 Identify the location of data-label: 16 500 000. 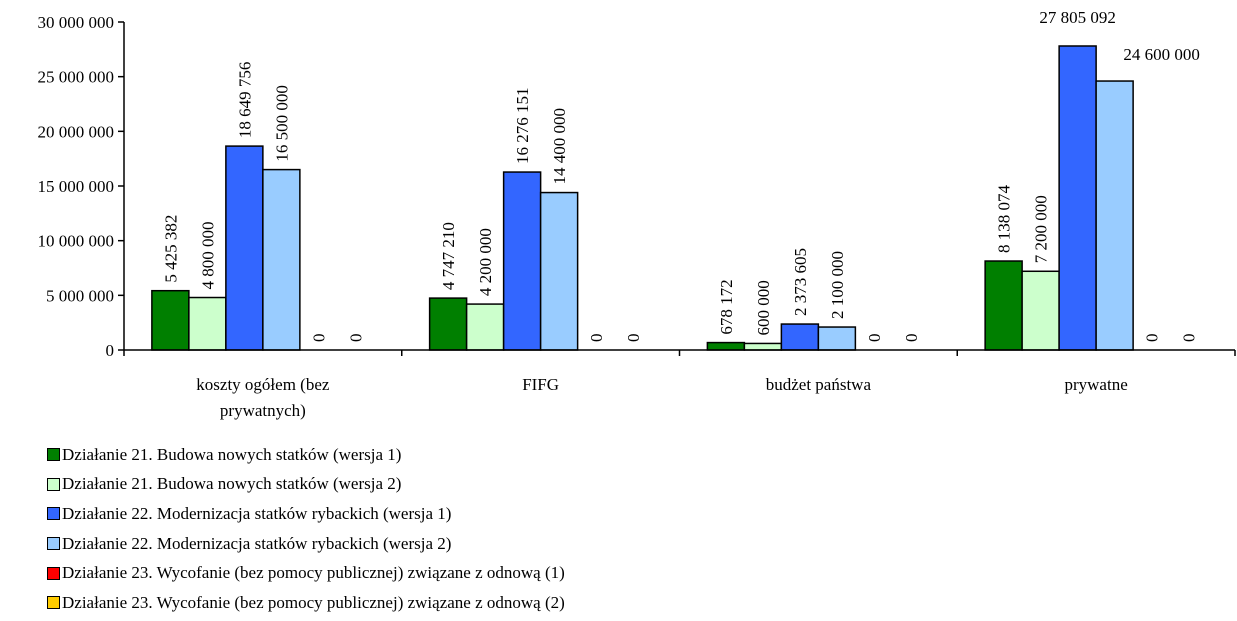
(281, 123).